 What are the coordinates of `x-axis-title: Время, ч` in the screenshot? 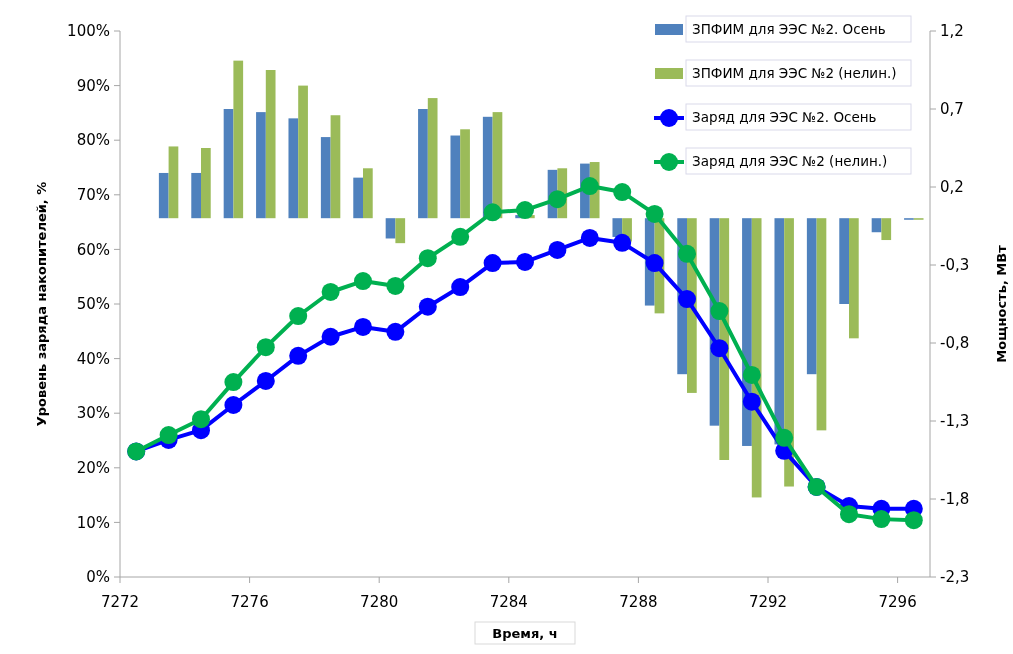 It's located at (525, 633).